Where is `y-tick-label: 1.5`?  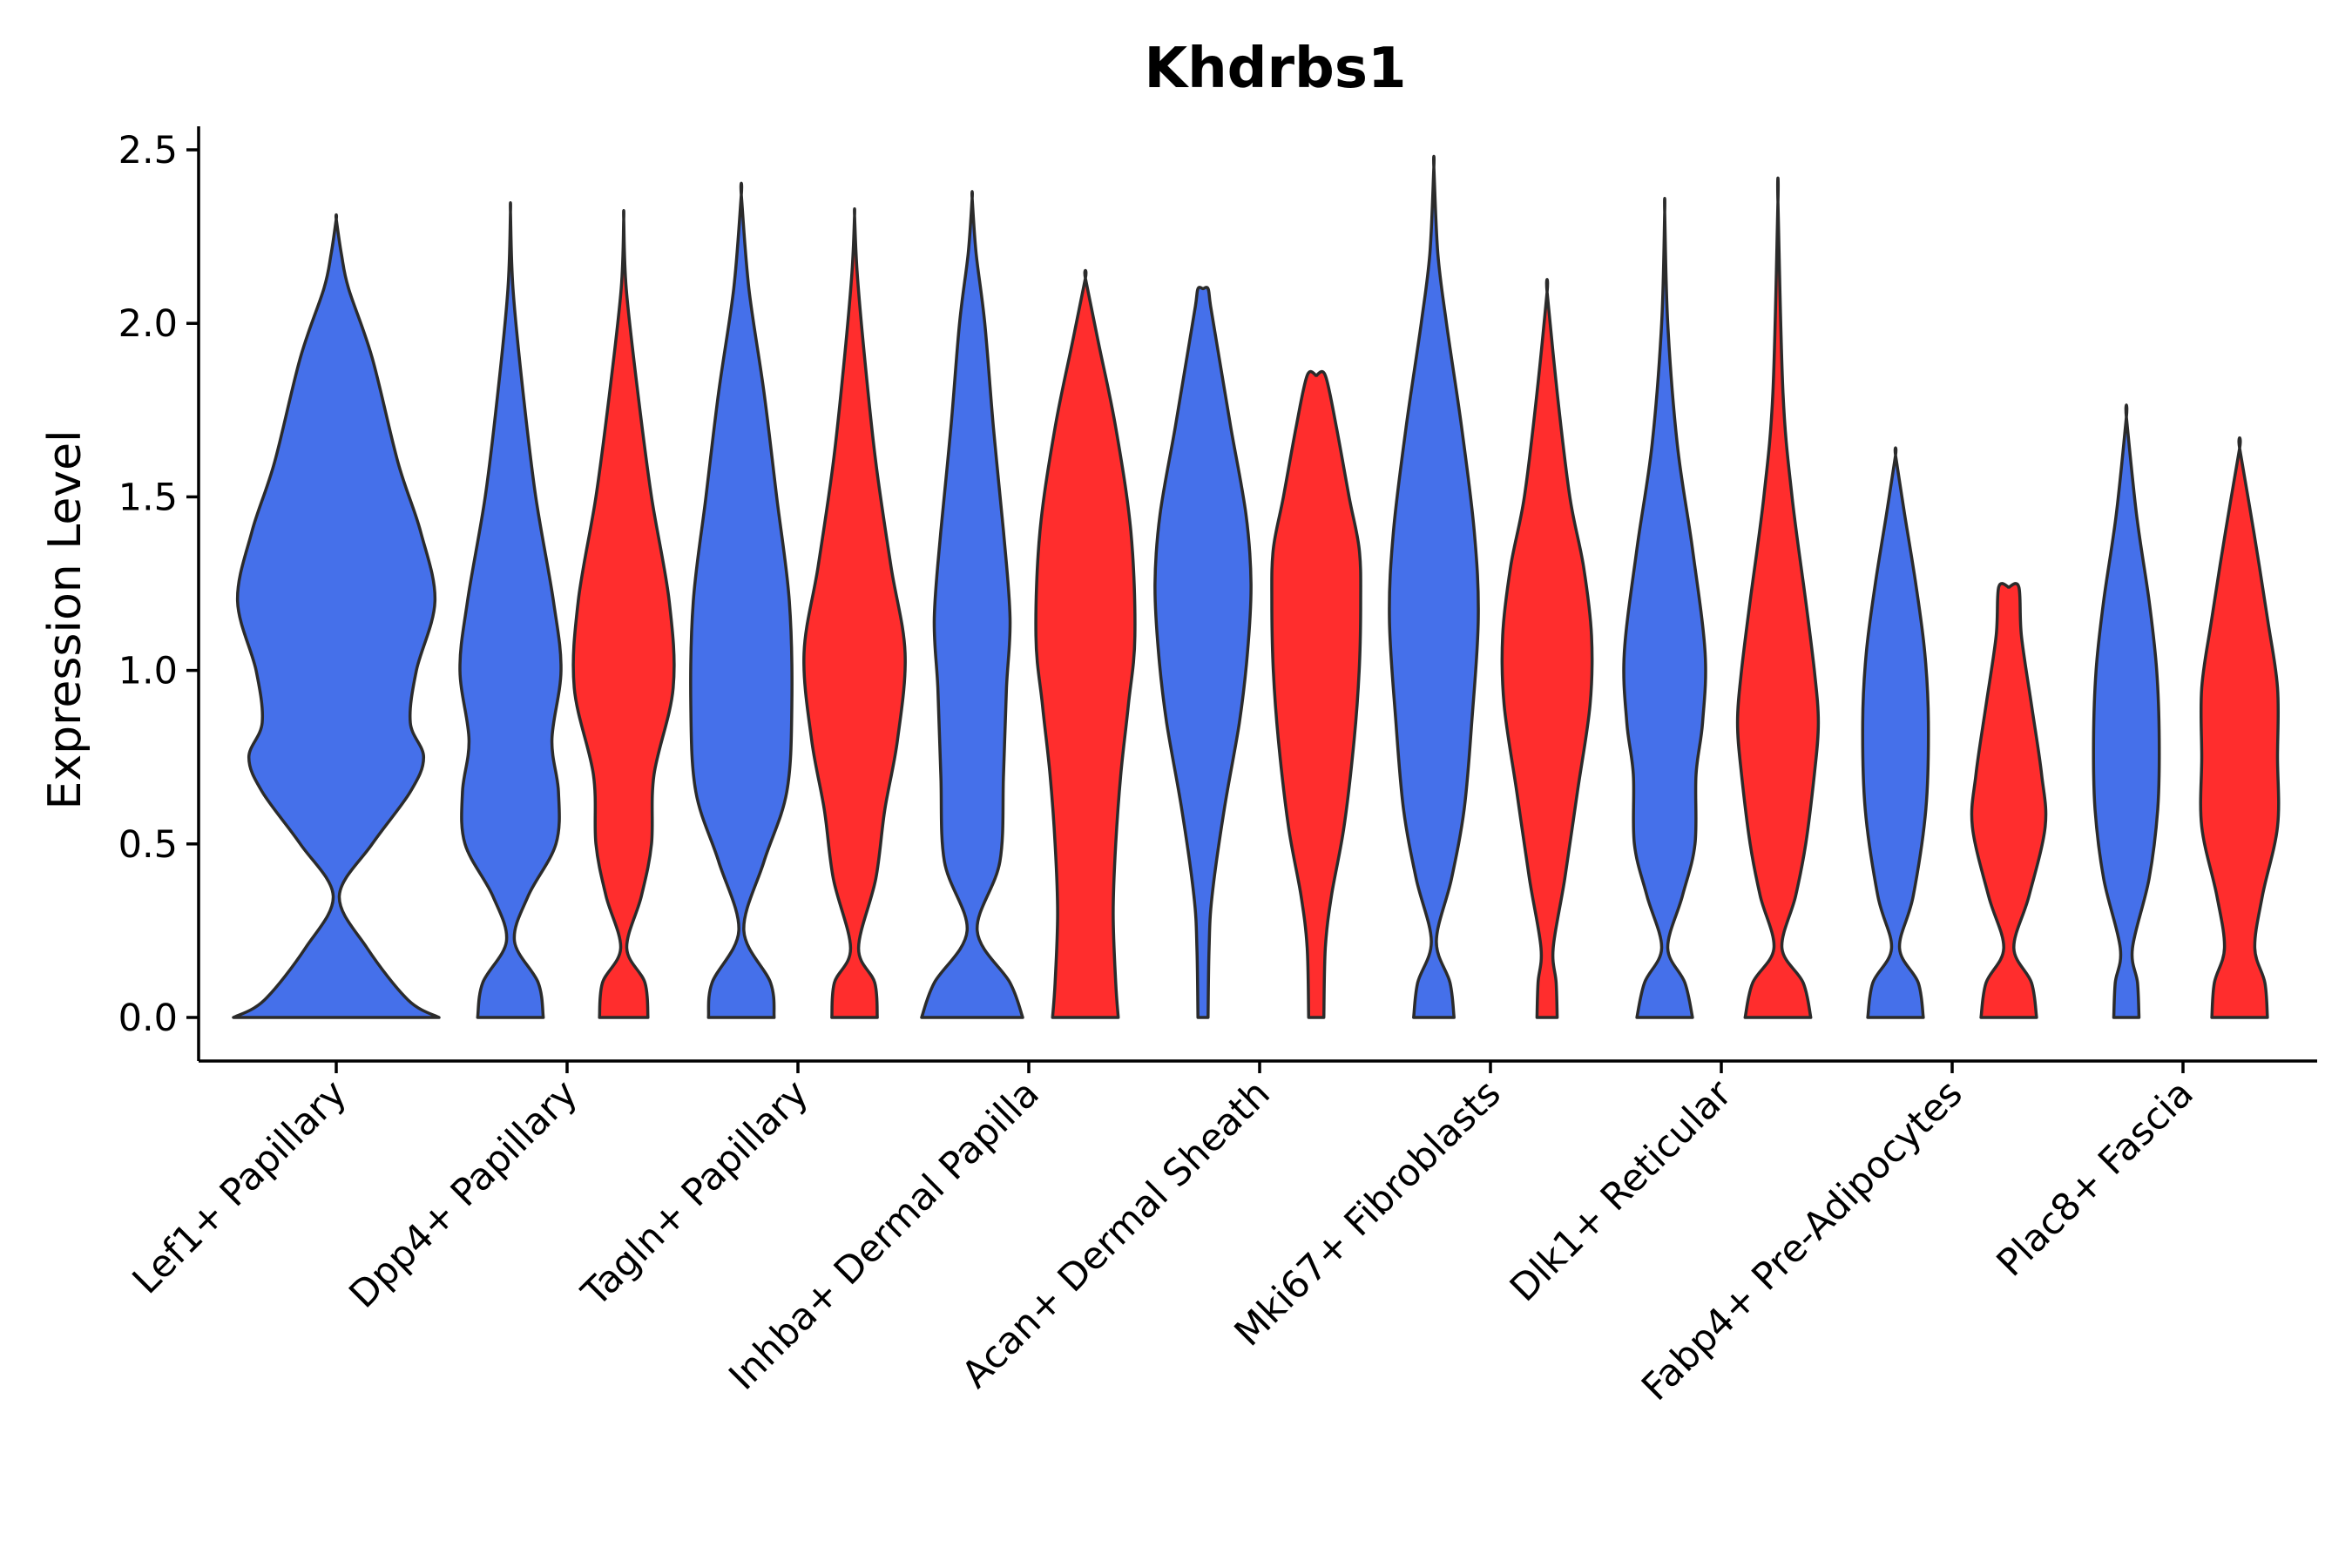
y-tick-label: 1.5 is located at coordinates (148, 497).